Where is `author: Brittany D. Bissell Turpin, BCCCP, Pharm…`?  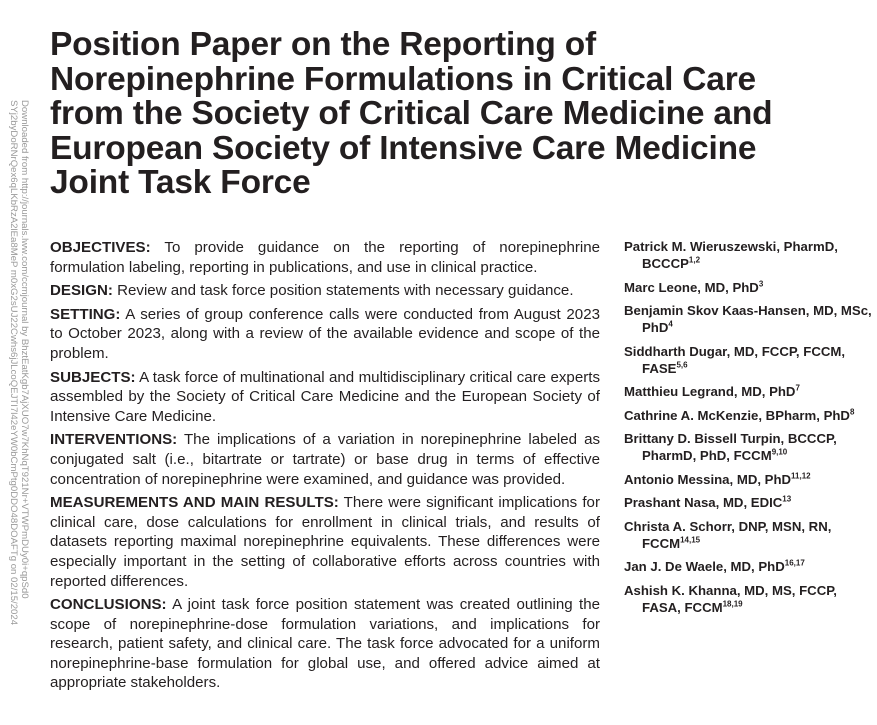 author: Brittany D. Bissell Turpin, BCCCP, Pharm… is located at coordinates (749, 447).